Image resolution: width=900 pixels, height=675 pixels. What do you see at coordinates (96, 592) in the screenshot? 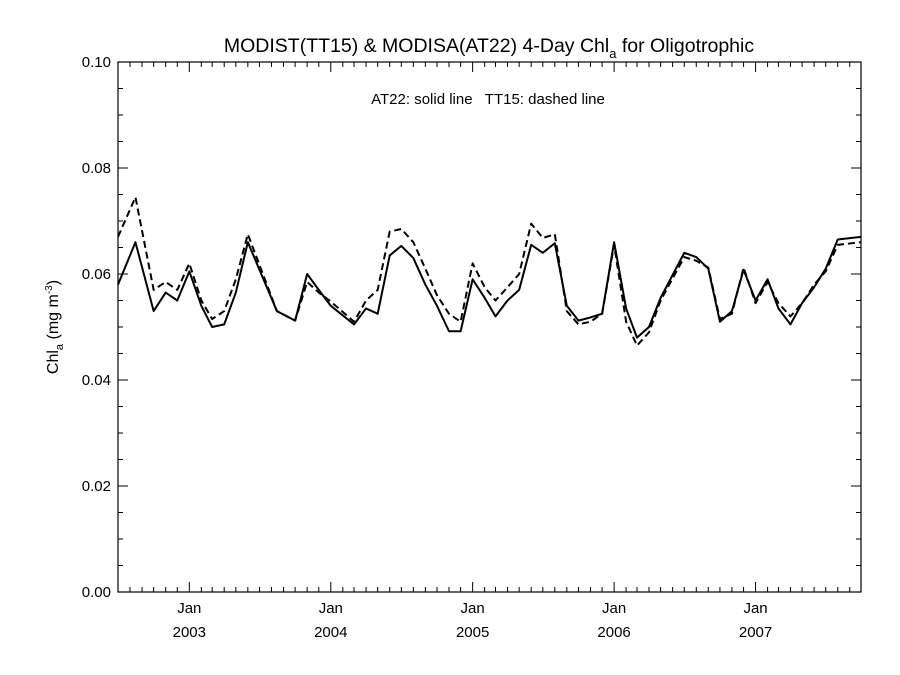
I see `y-tick-label: 0.00` at bounding box center [96, 592].